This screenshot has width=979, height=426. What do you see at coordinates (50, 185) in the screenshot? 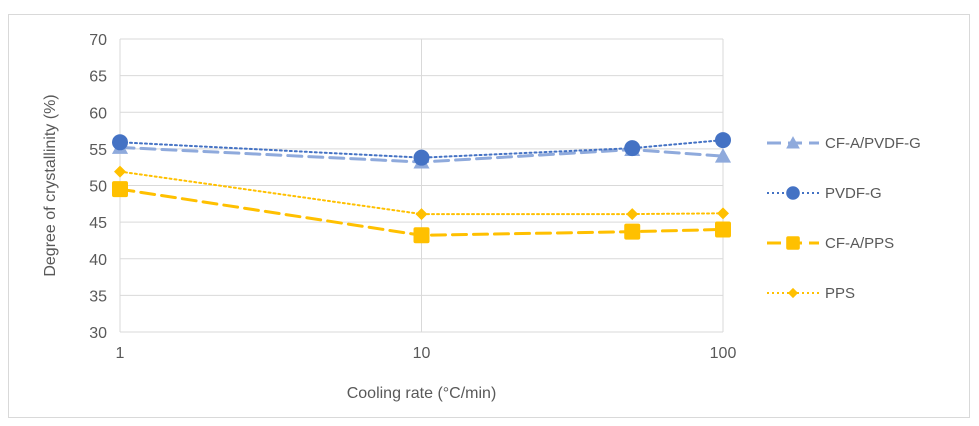
I see `y-axis-title: Degree of crystallinity (%)` at bounding box center [50, 185].